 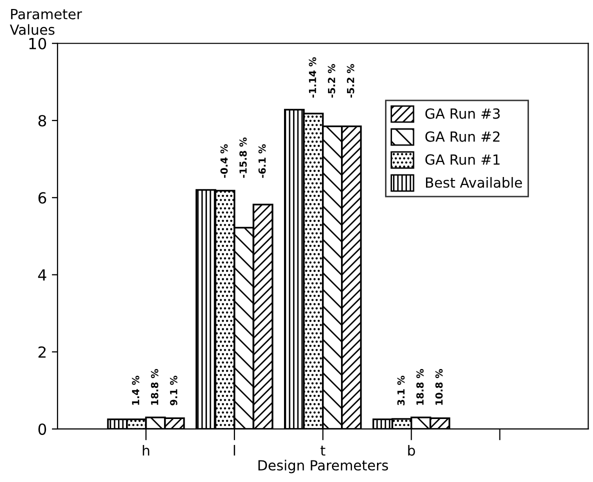 What do you see at coordinates (323, 451) in the screenshot?
I see `x-tick-label: t` at bounding box center [323, 451].